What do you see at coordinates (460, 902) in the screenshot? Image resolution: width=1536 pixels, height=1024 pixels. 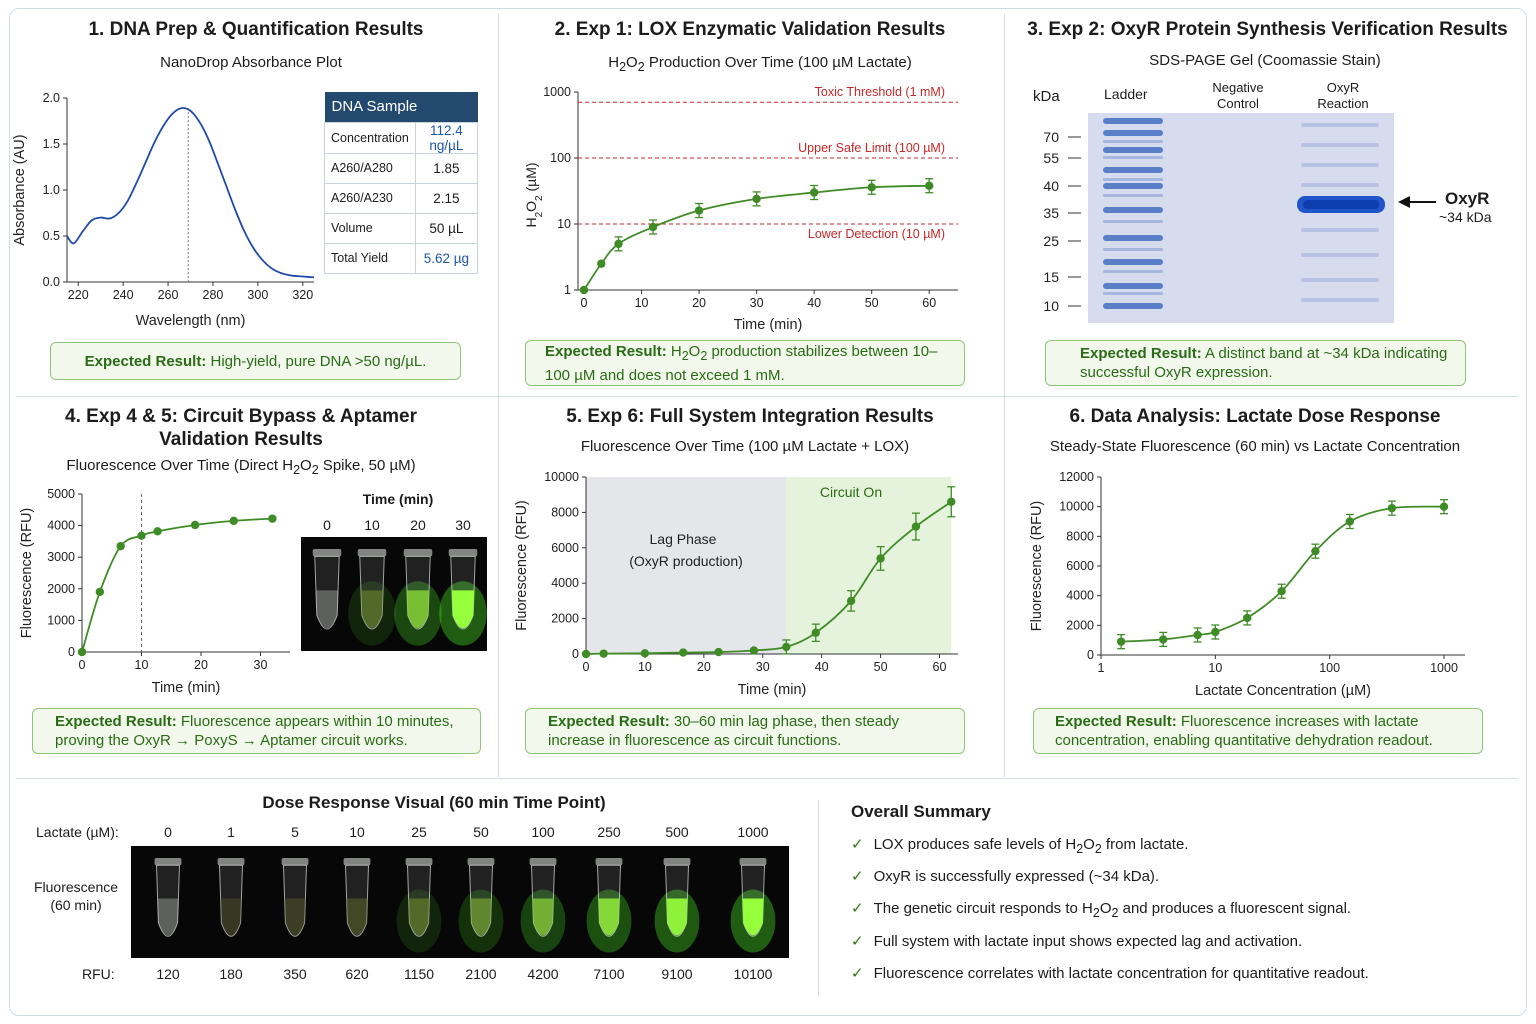 I see `tube-photo-dose` at bounding box center [460, 902].